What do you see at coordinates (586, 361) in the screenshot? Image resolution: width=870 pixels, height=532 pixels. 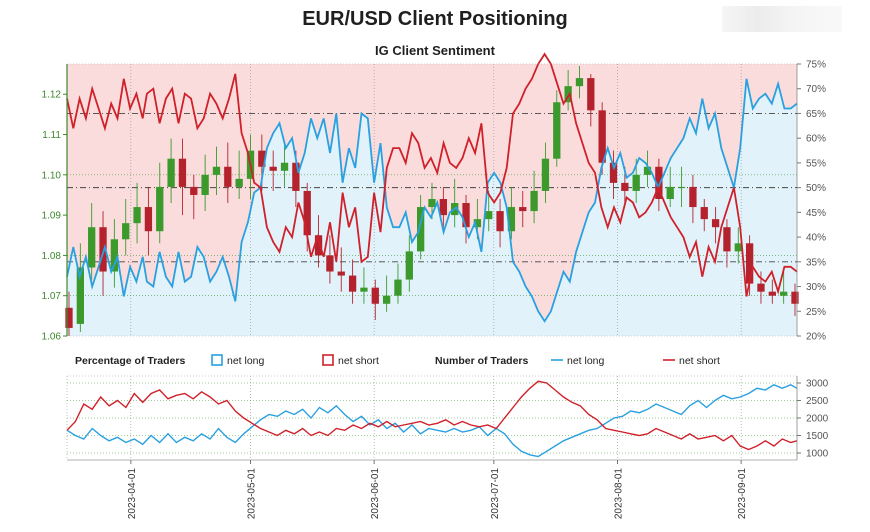 I see `legend-num-net-long: net long` at bounding box center [586, 361].